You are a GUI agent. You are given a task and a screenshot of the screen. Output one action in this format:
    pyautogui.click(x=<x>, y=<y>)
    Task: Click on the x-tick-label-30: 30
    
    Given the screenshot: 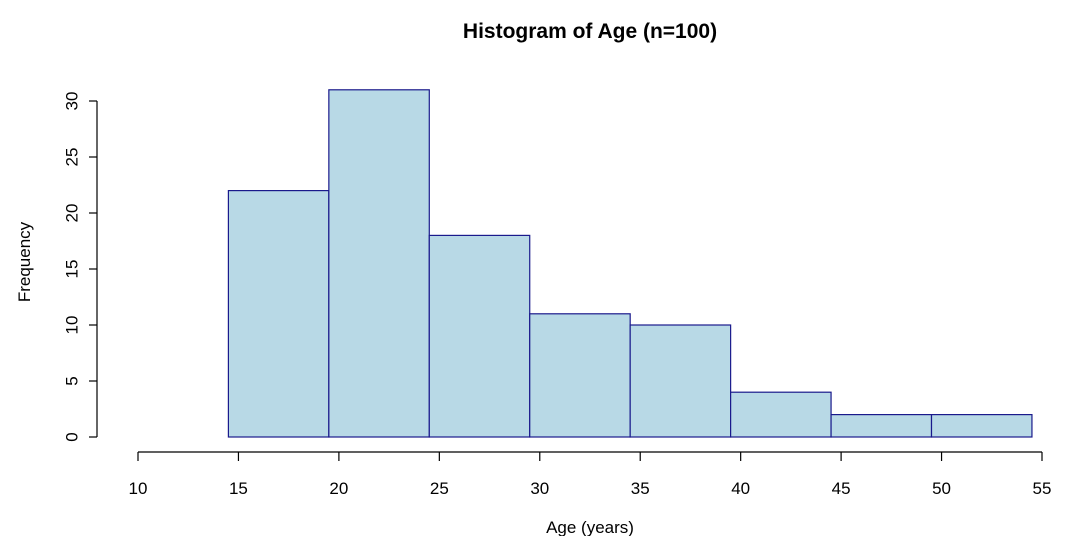 What is the action you would take?
    pyautogui.click(x=539, y=488)
    